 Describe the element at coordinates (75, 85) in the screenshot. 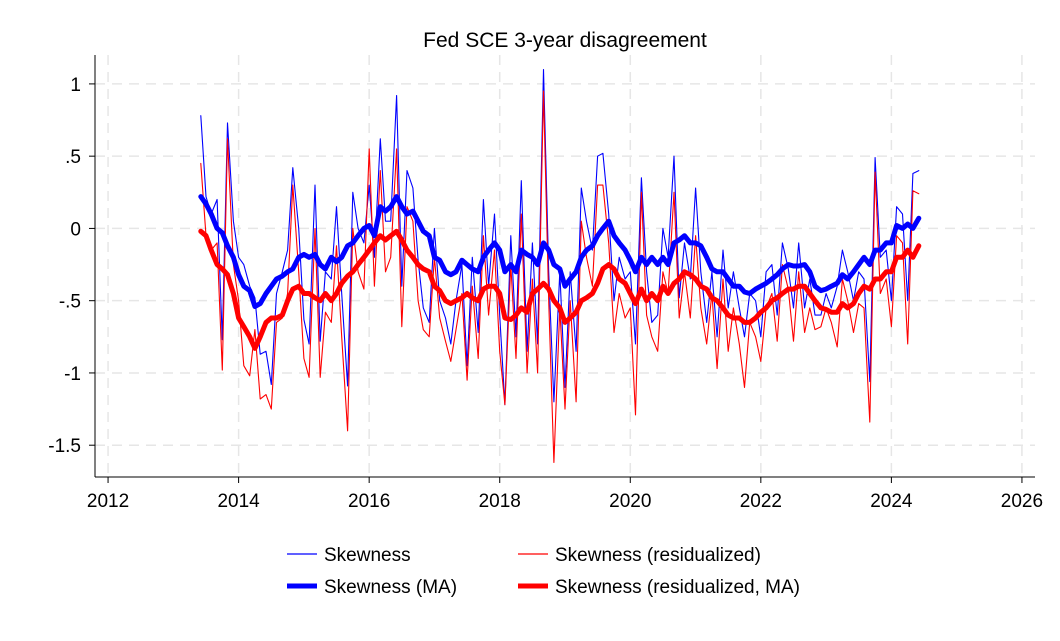

I see `y-tick-label: 1` at that location.